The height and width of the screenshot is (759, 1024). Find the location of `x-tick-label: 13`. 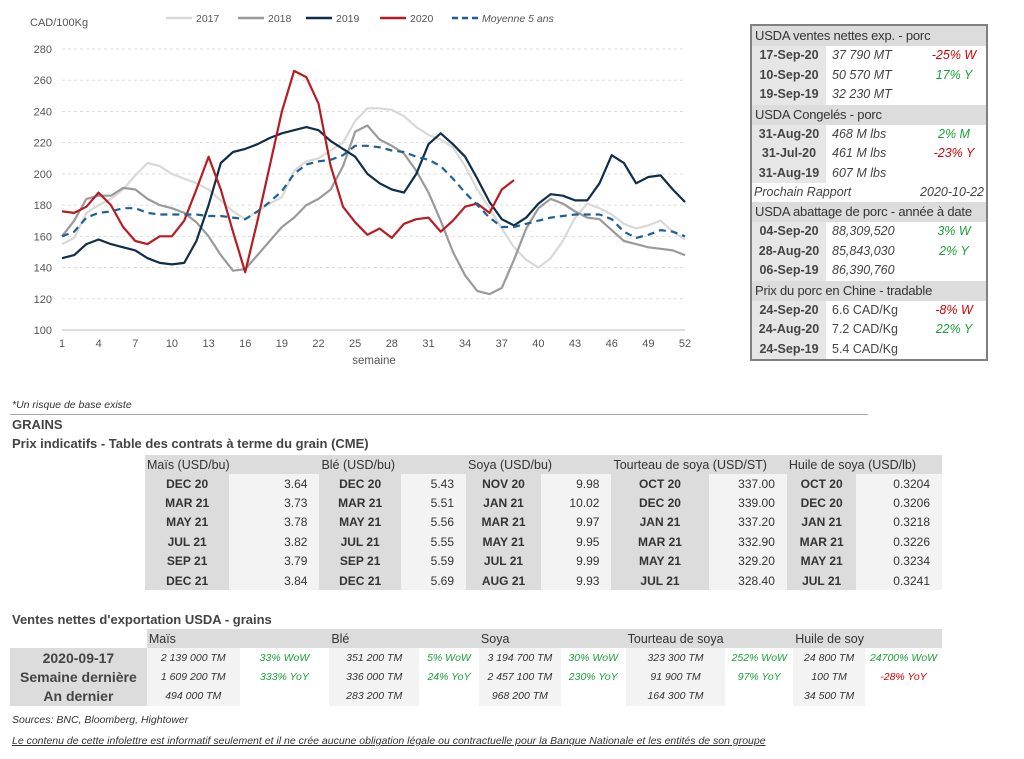

x-tick-label: 13 is located at coordinates (208, 344).